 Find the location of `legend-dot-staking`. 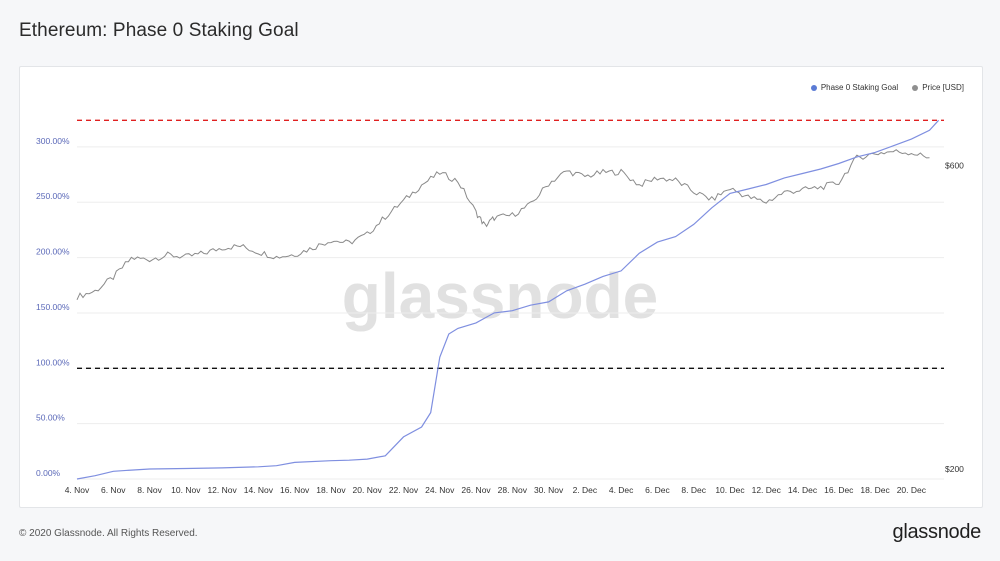

legend-dot-staking is located at coordinates (813, 87).